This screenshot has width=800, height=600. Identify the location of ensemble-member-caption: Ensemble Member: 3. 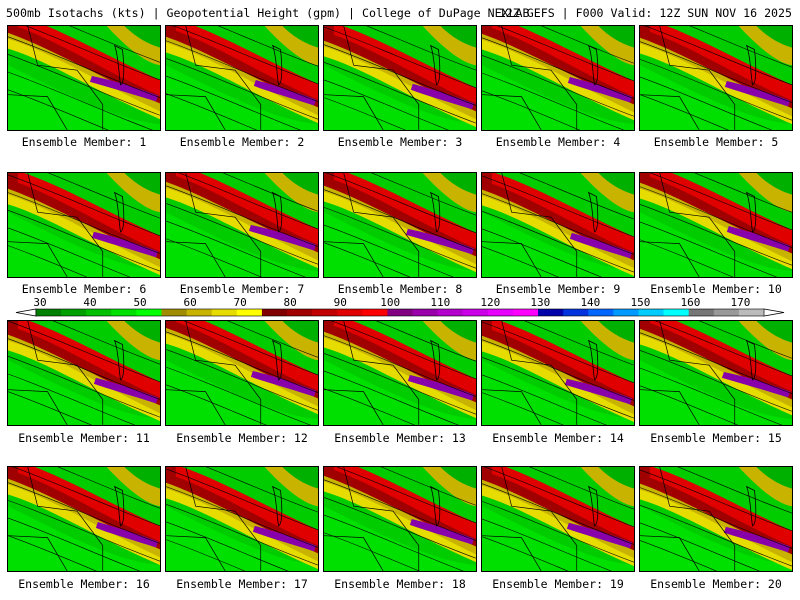
(400, 142).